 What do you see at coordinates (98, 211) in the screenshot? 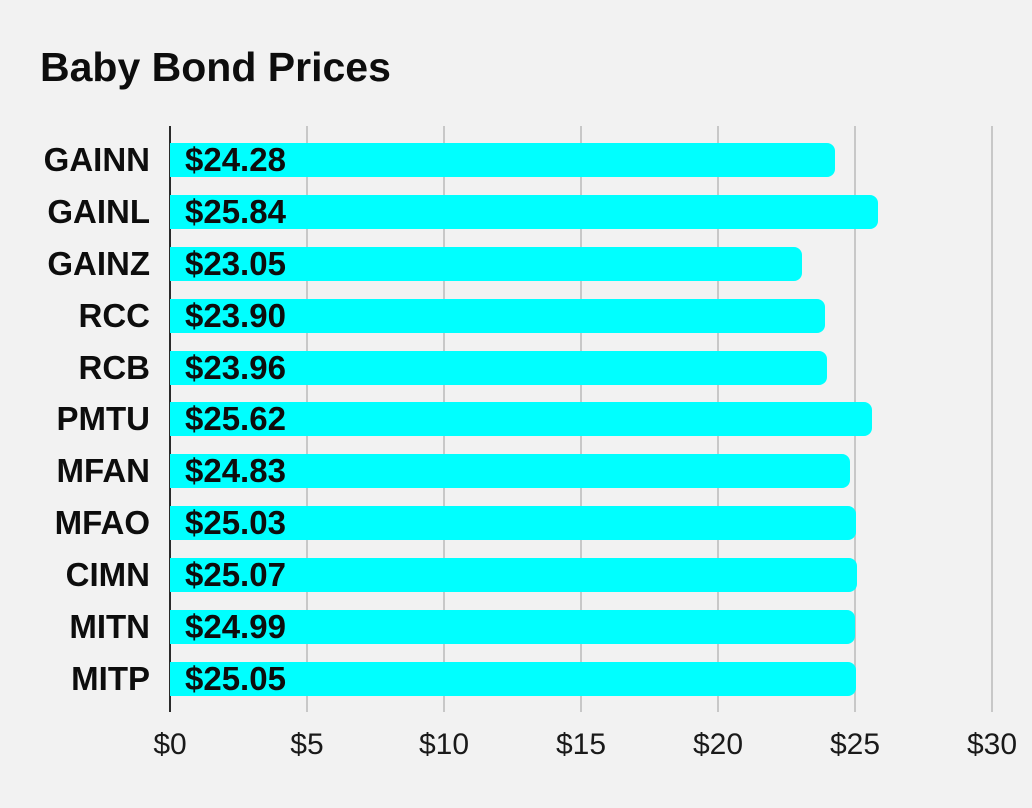
I see `category-label: GAINL` at bounding box center [98, 211].